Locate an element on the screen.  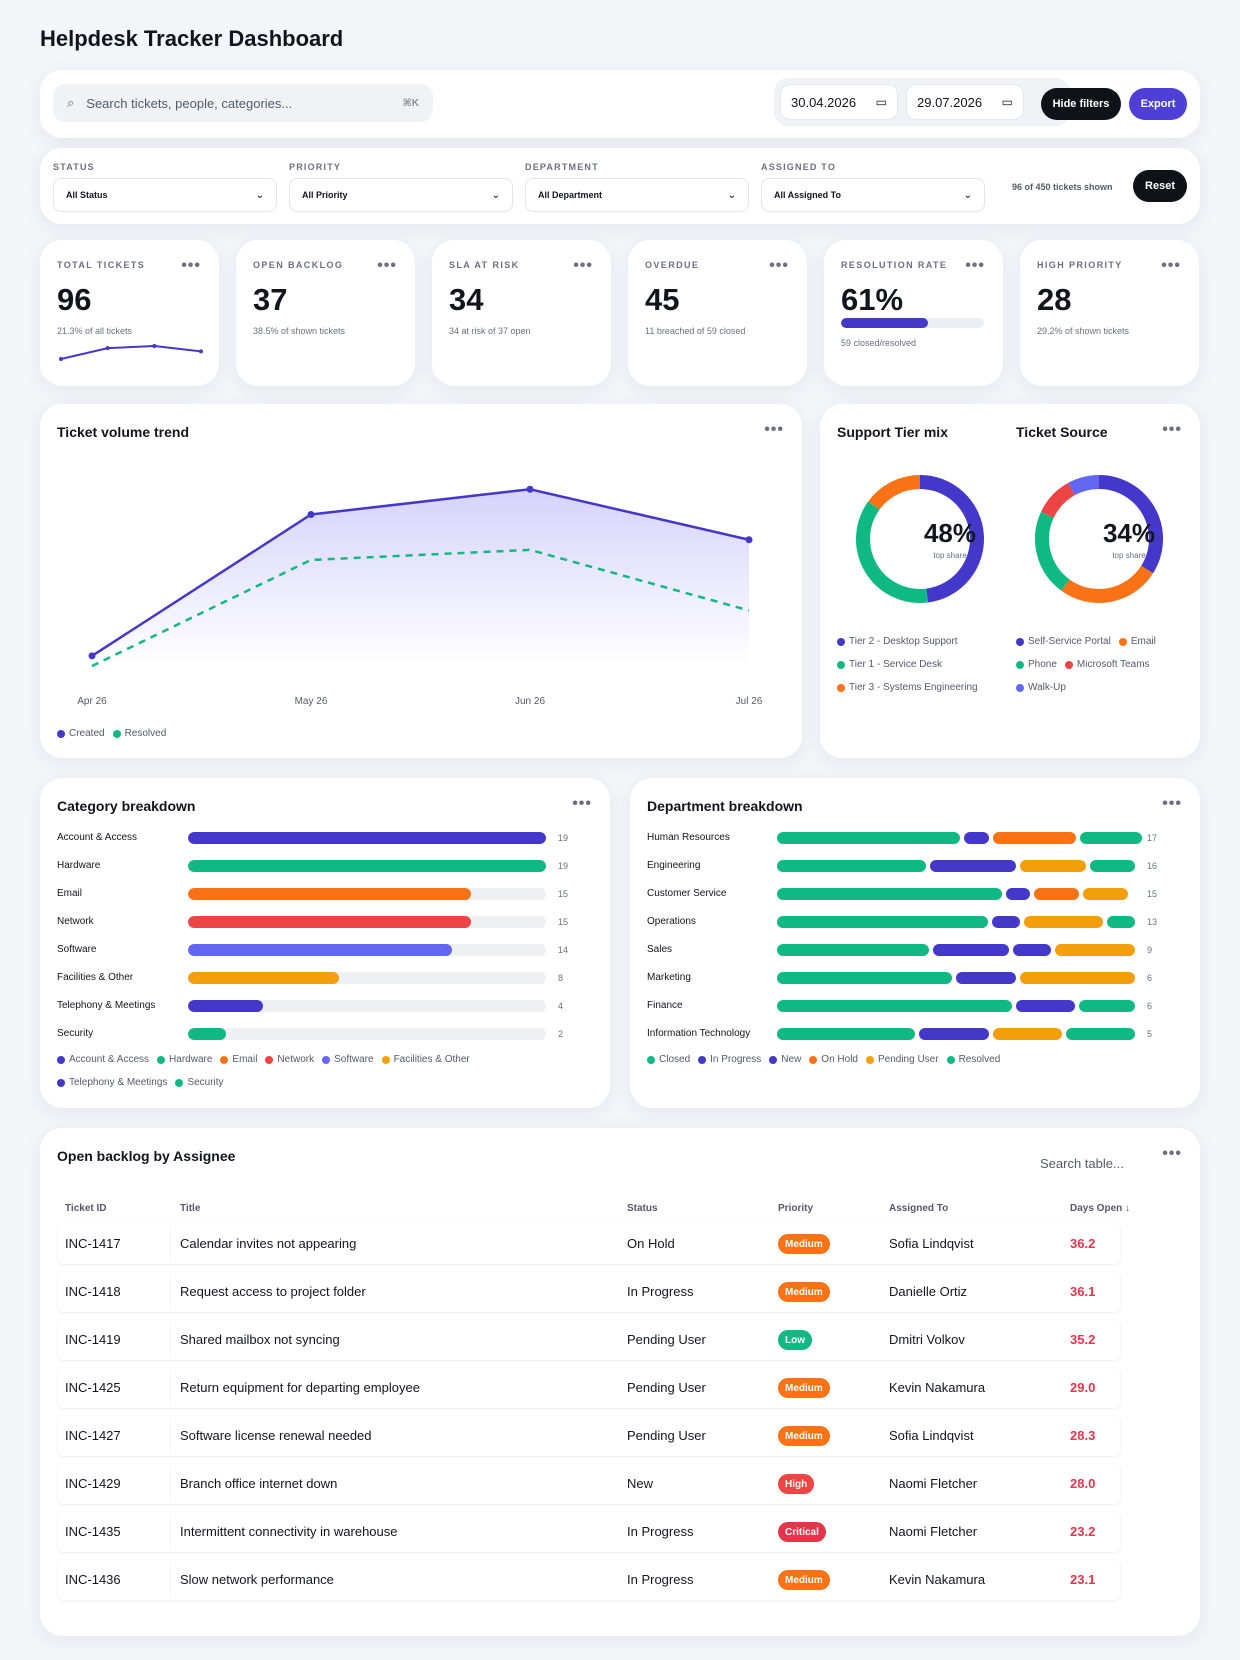
column-header: Days Open ↓ is located at coordinates (1100, 1208).